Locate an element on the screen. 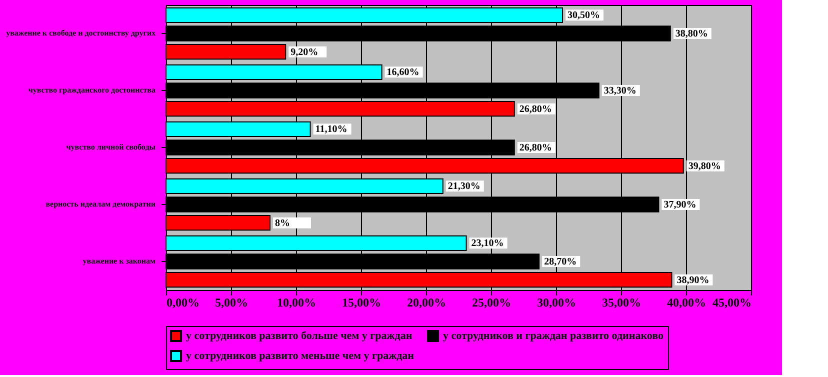 Image resolution: width=828 pixels, height=377 pixels. x-tick-label: 0,00% is located at coordinates (183, 303).